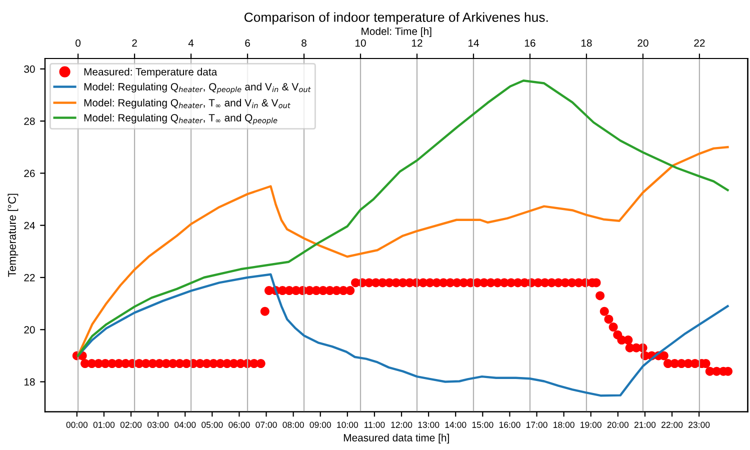 The image size is (750, 450). Describe the element at coordinates (643, 43) in the screenshot. I see `x2-tick-label: 20` at that location.